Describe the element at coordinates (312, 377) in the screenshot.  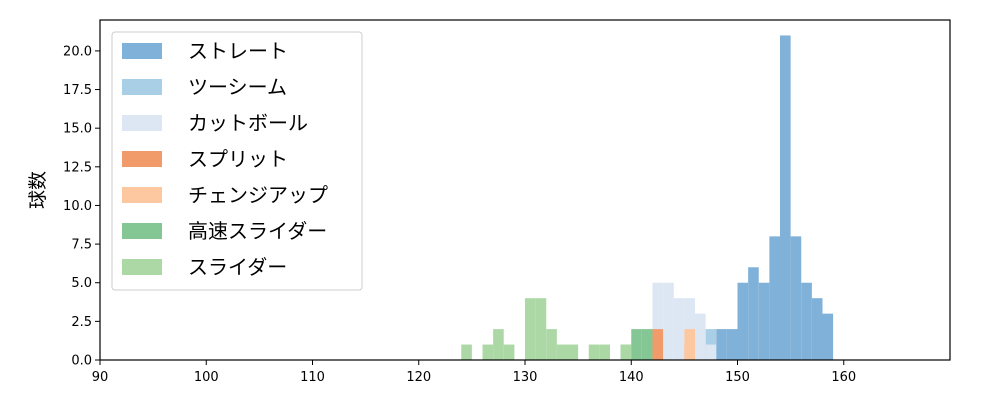
I see `x-tick-label-2: 110` at that location.